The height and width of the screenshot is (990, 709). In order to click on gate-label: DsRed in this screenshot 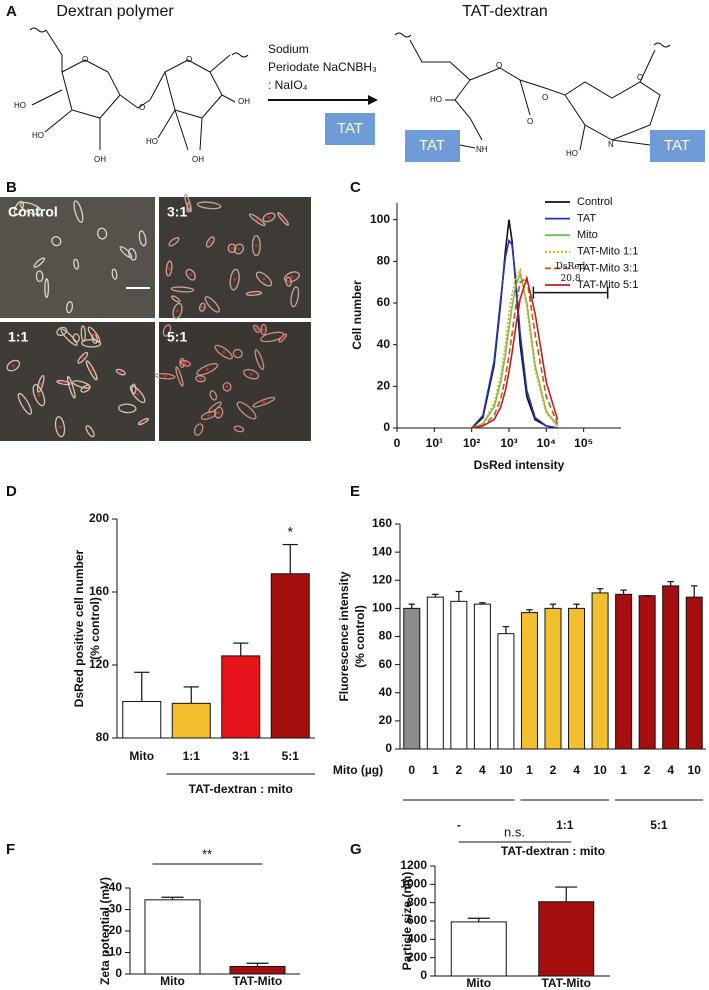, I will do `click(571, 267)`.